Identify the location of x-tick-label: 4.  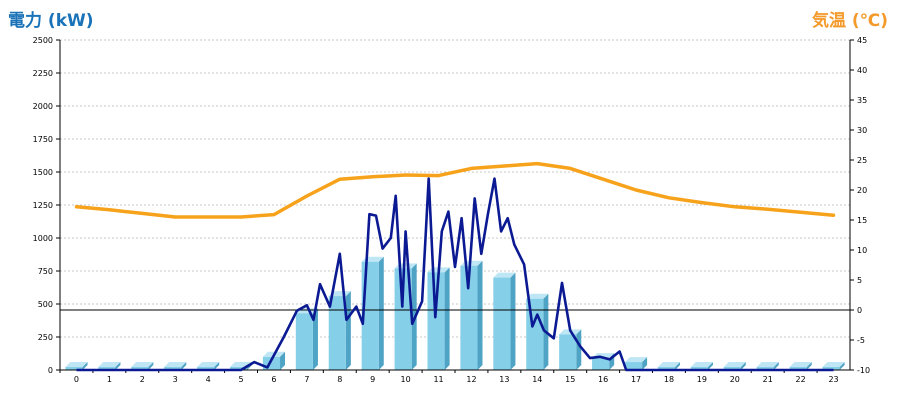
(208, 379).